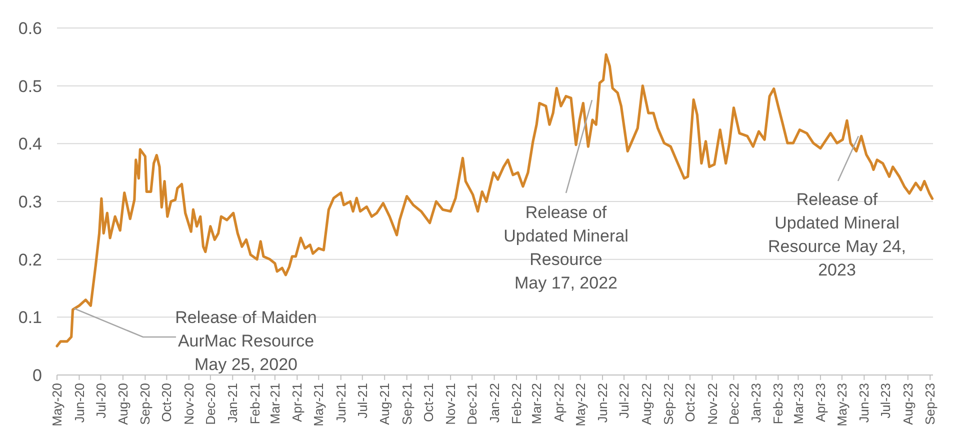 Image resolution: width=955 pixels, height=447 pixels. What do you see at coordinates (516, 403) in the screenshot?
I see `x-tick-label: Feb-22` at bounding box center [516, 403].